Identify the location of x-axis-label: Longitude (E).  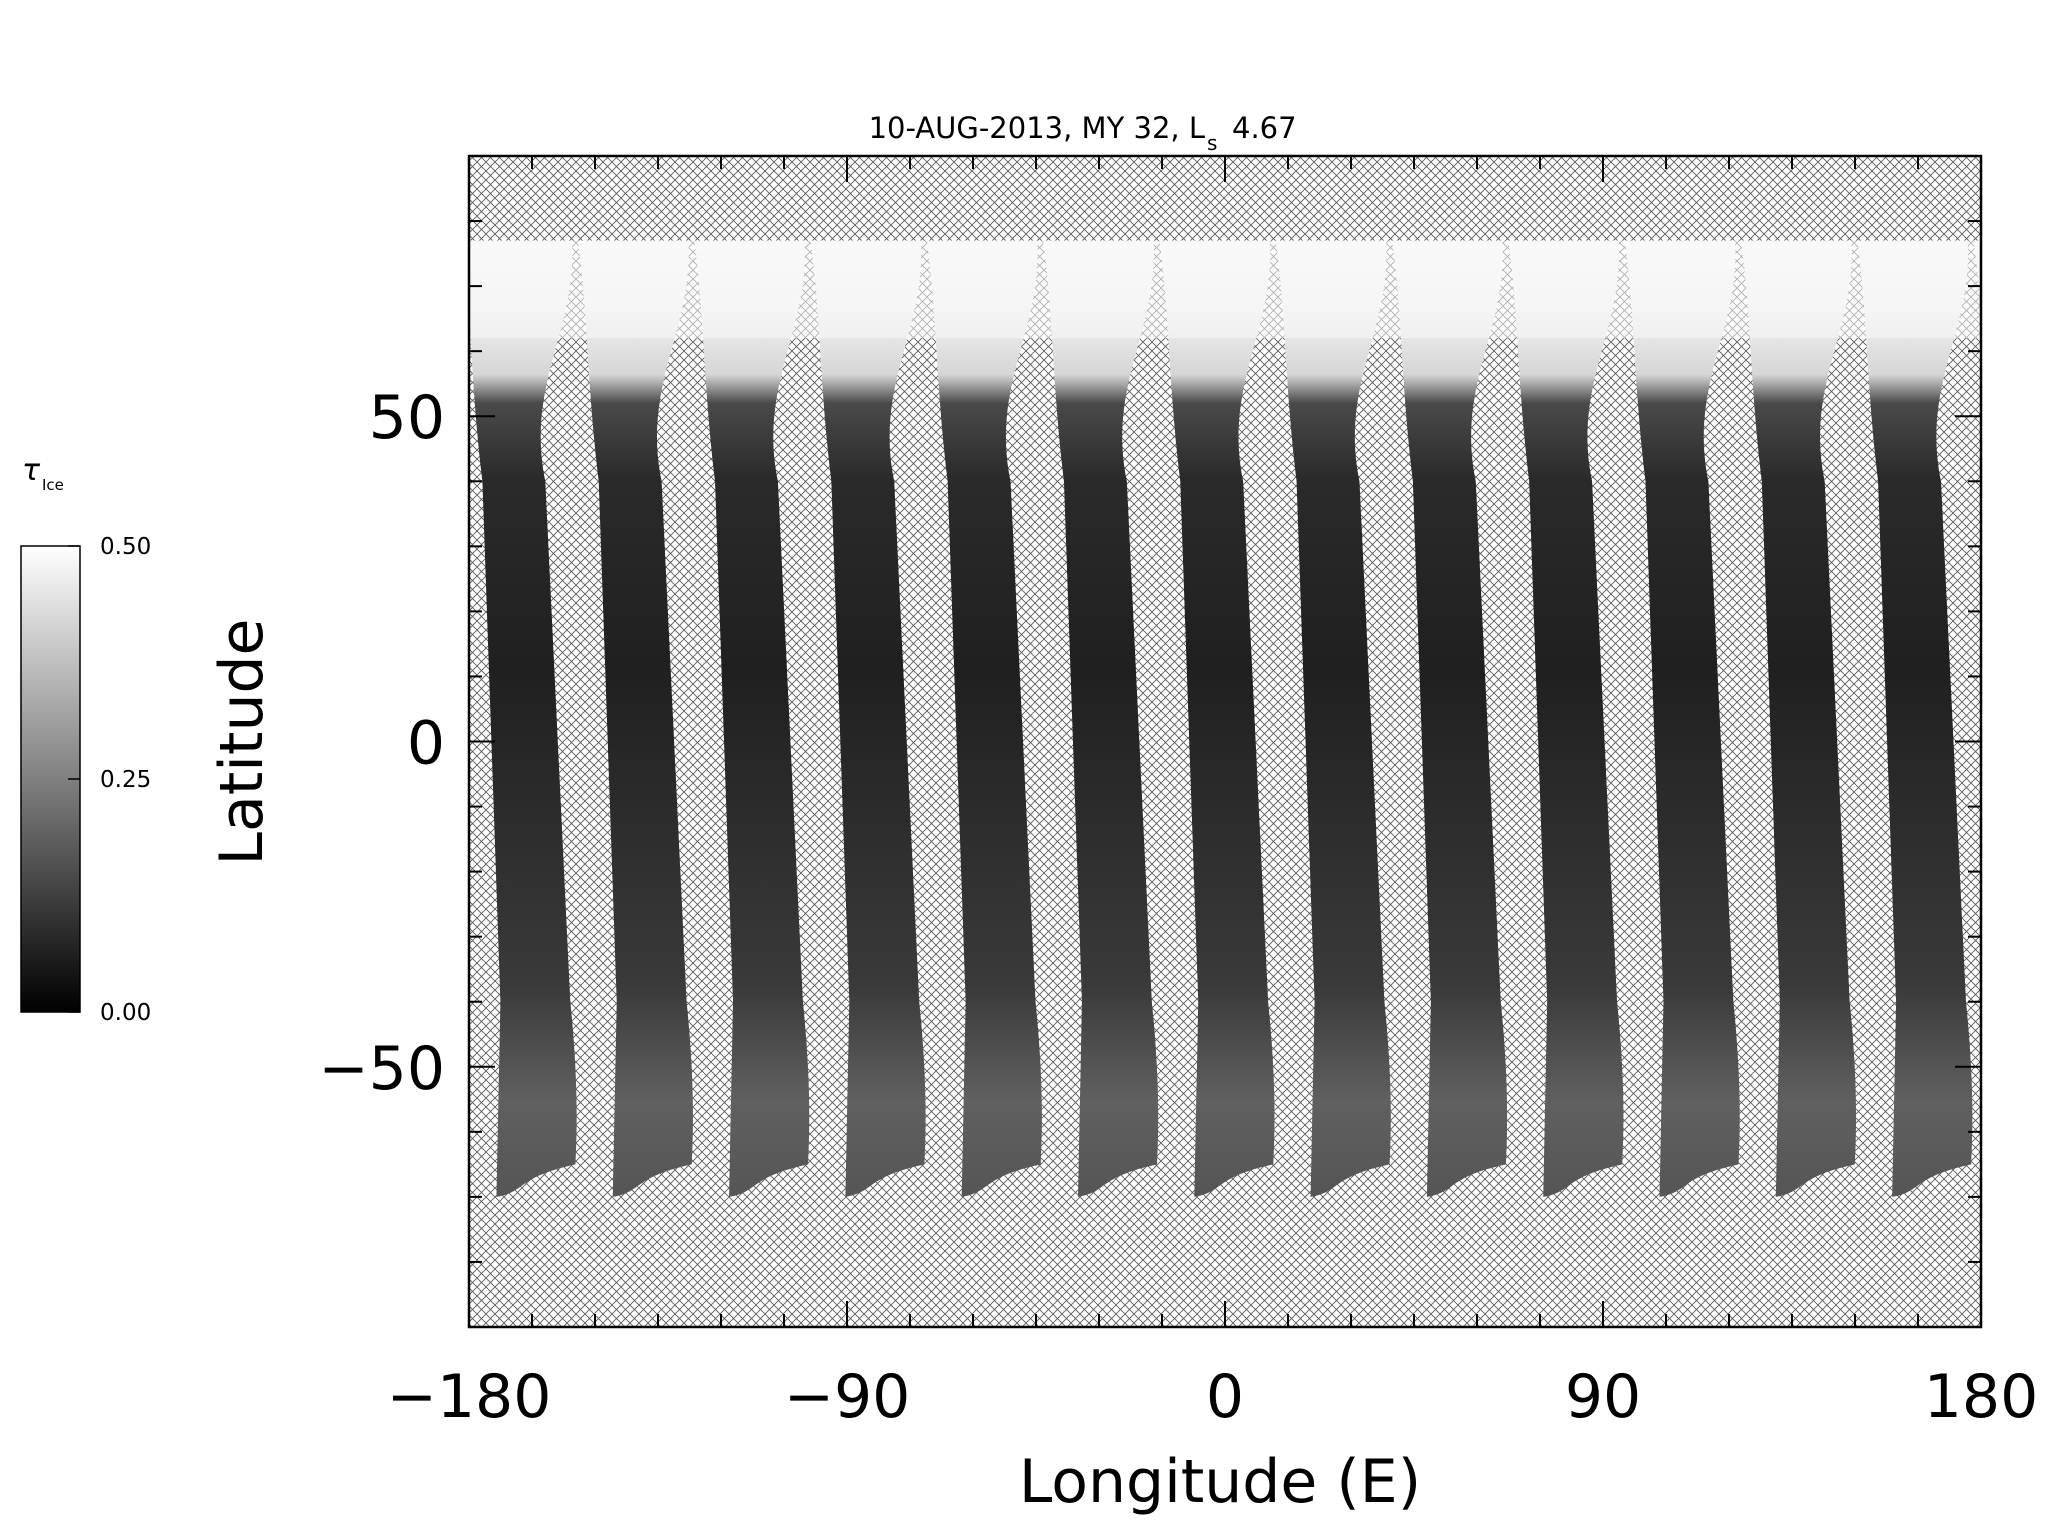
(1220, 1482).